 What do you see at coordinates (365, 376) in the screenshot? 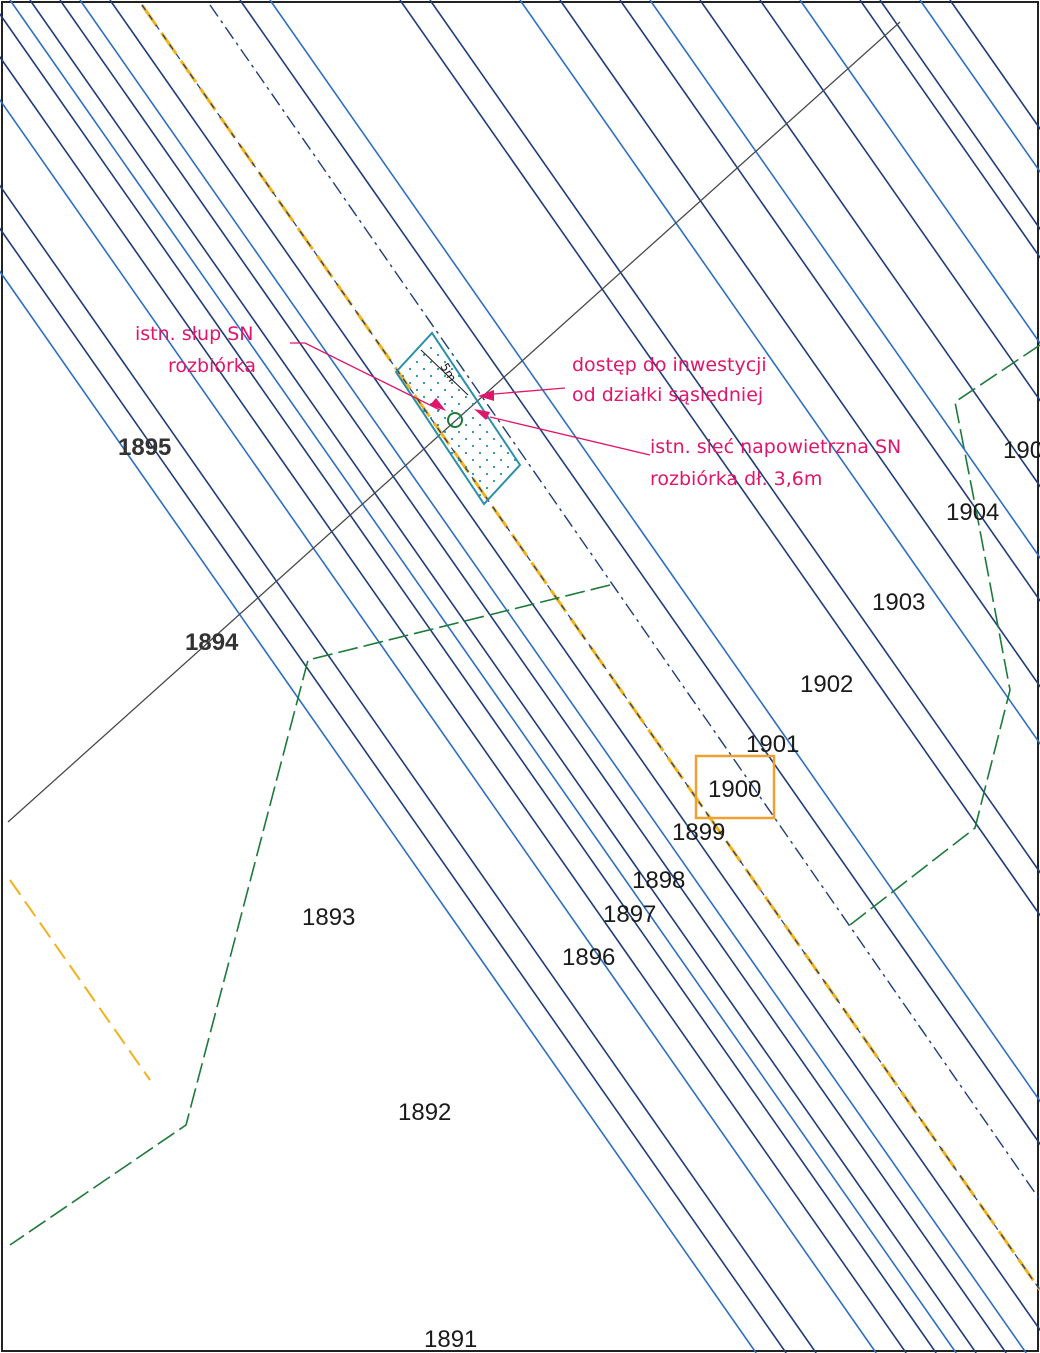
I see `pole-leader` at bounding box center [365, 376].